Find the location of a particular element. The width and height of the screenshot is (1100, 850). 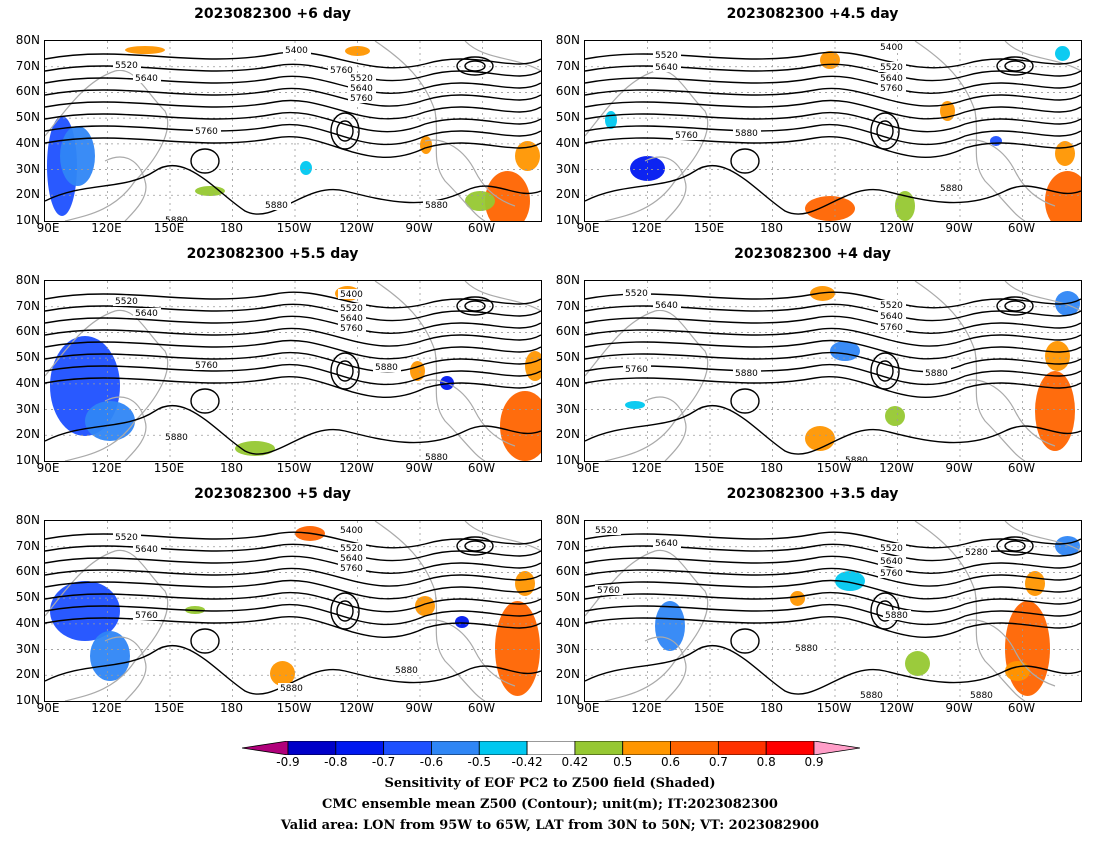

lon-label: 150W is located at coordinates (834, 708).